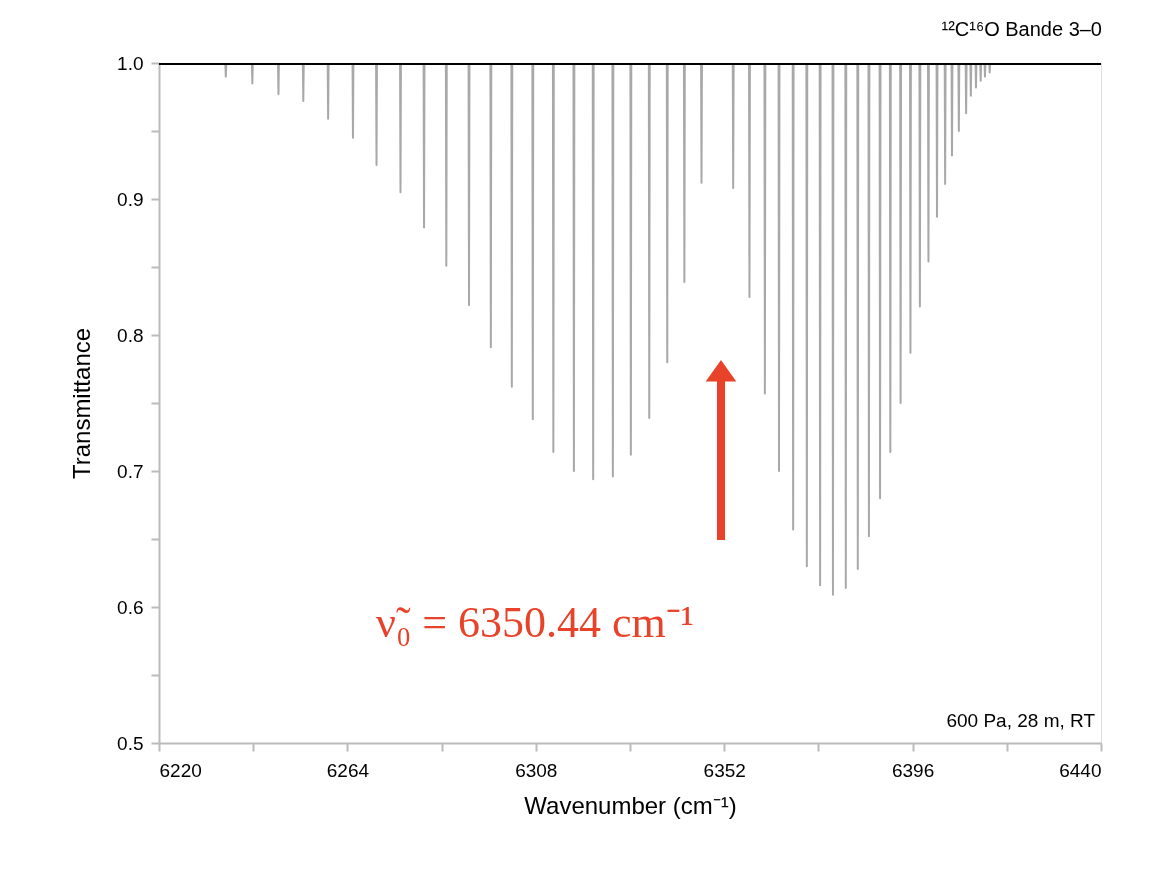  I want to click on y-tick-label: 1.0, so click(130, 63).